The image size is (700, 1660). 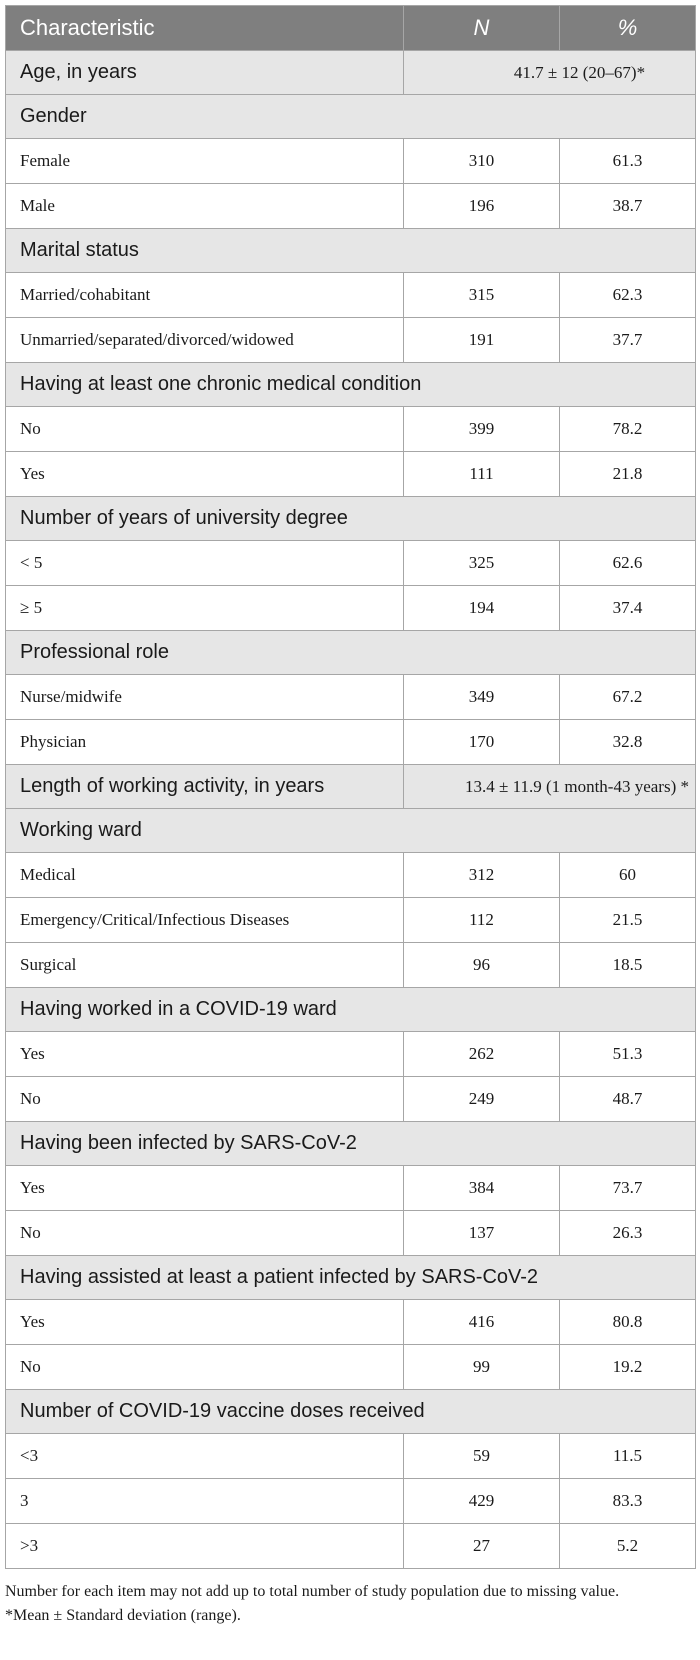 I want to click on row-n: 249, so click(x=481, y=1099).